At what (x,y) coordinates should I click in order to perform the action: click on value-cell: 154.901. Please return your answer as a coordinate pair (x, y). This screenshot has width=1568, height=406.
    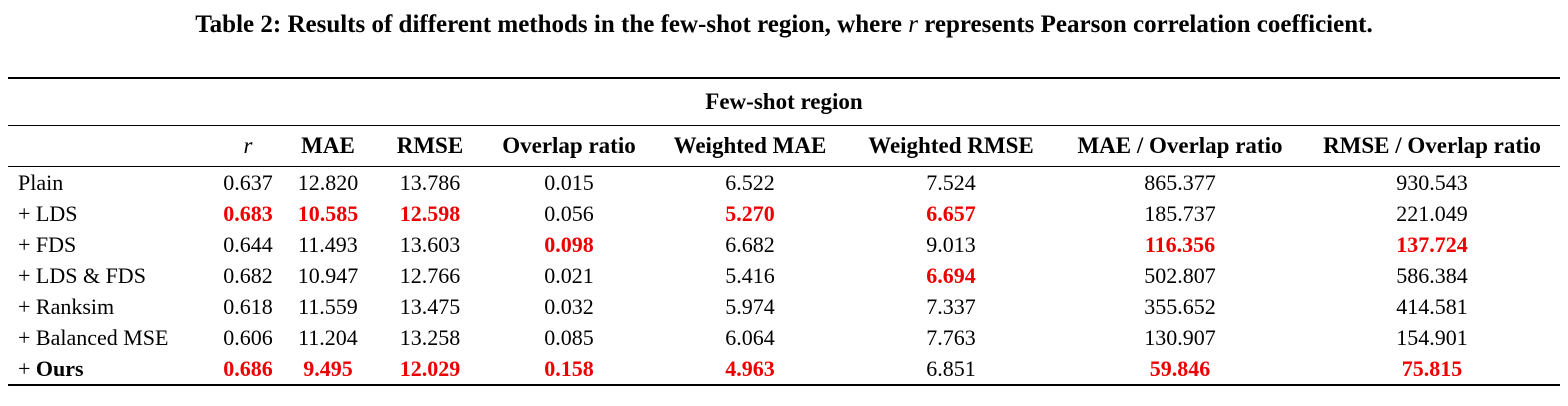
    Looking at the image, I should click on (1432, 337).